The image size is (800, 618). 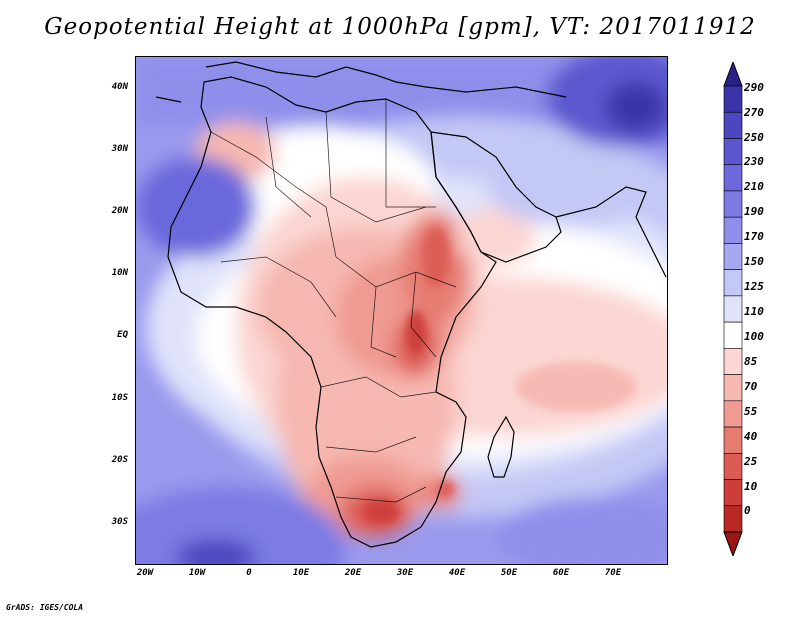 What do you see at coordinates (197, 573) in the screenshot?
I see `lon-label: 10W` at bounding box center [197, 573].